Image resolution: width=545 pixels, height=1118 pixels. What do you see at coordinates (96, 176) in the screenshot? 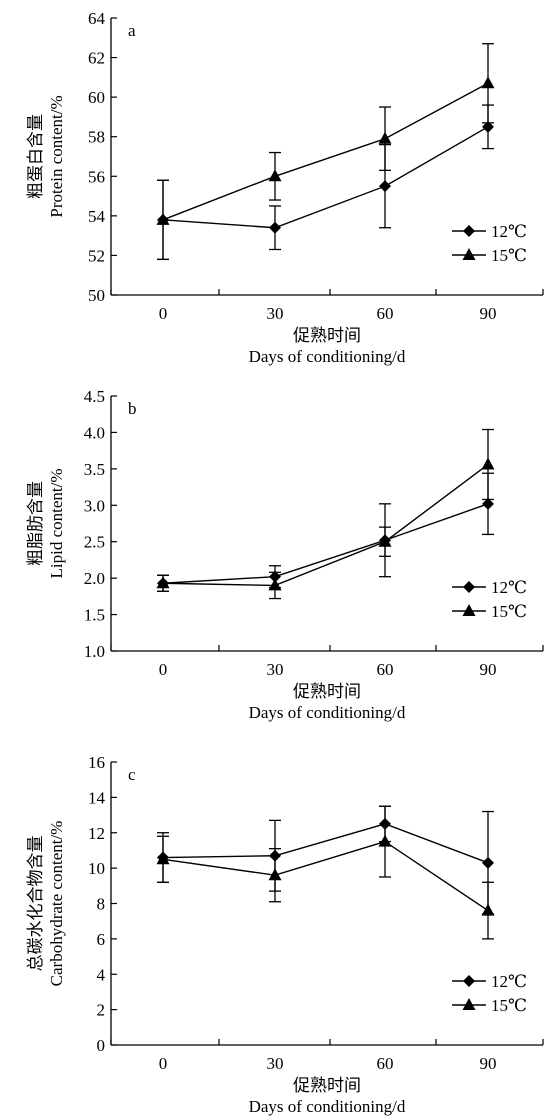
I see `y-tick-label: 56` at bounding box center [96, 176].